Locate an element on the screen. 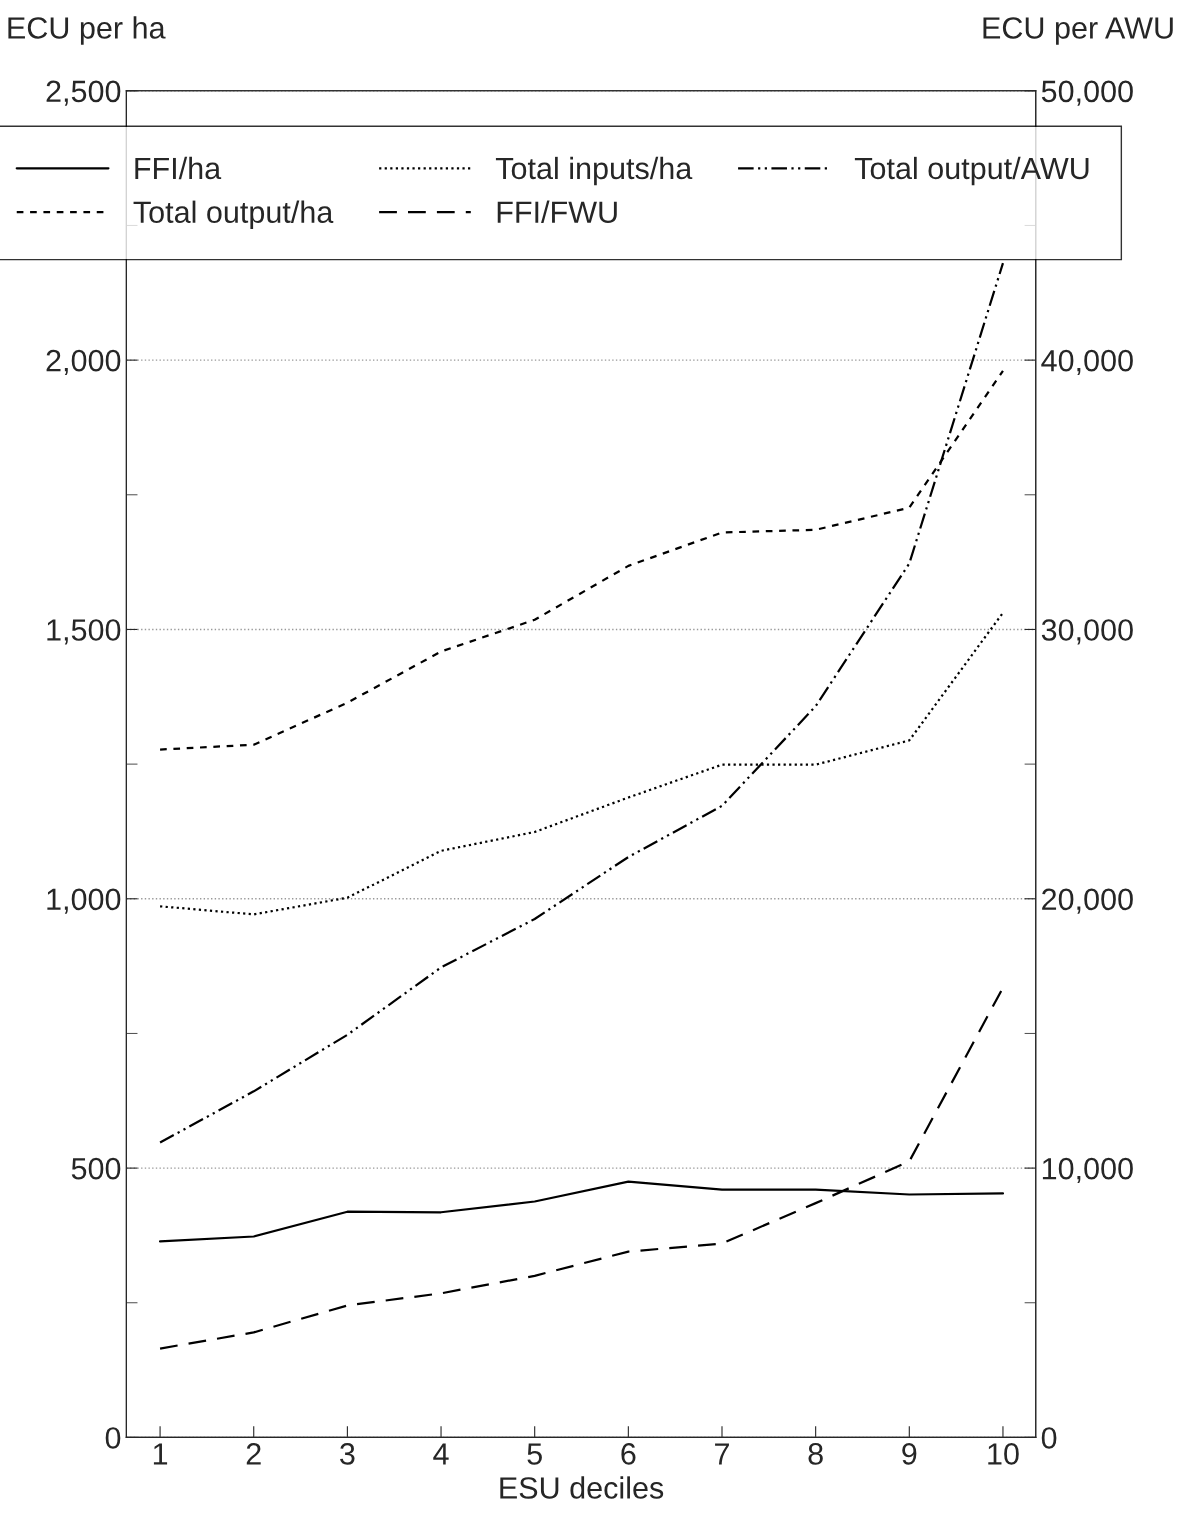 This screenshot has height=1539, width=1181. x-tick-label: 2 is located at coordinates (253, 1454).